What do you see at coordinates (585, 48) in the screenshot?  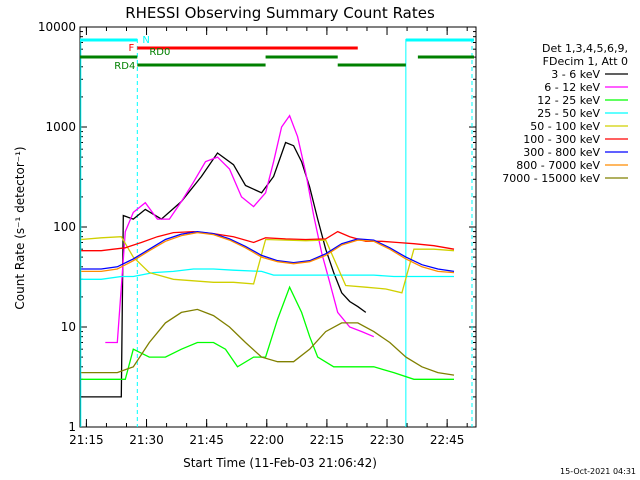 I see `legend-header: Det 1,3,4,5,6,9,` at bounding box center [585, 48].